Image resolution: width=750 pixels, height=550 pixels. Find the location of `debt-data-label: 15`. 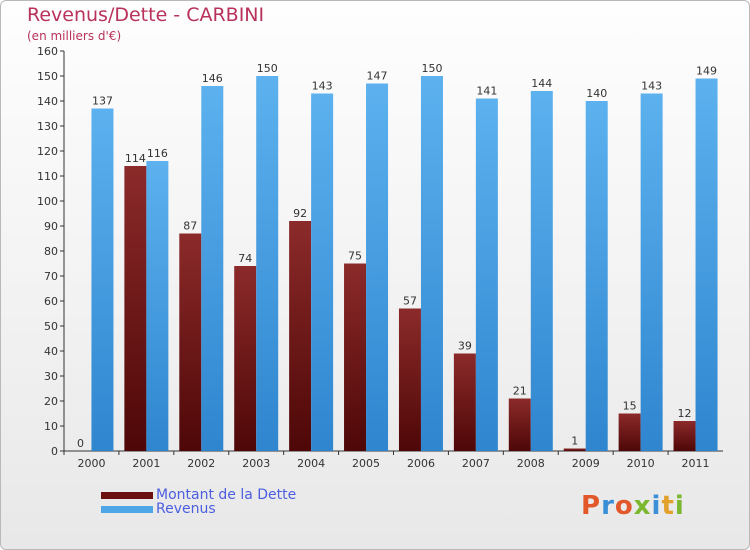

debt-data-label: 15 is located at coordinates (630, 406).